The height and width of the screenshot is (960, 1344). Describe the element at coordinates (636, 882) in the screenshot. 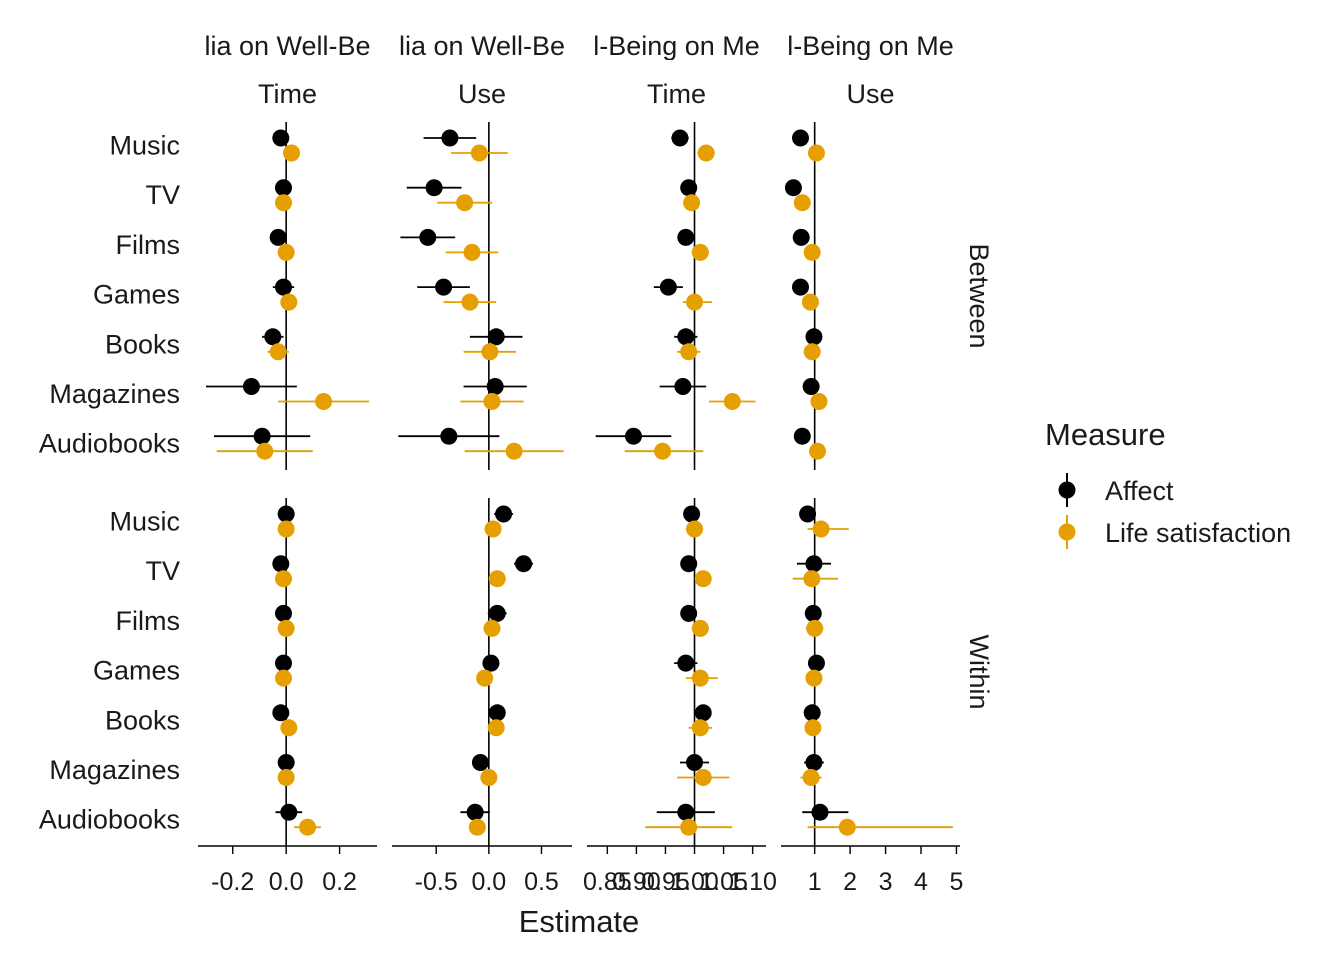

I see `x-tick-label: 0.90` at that location.